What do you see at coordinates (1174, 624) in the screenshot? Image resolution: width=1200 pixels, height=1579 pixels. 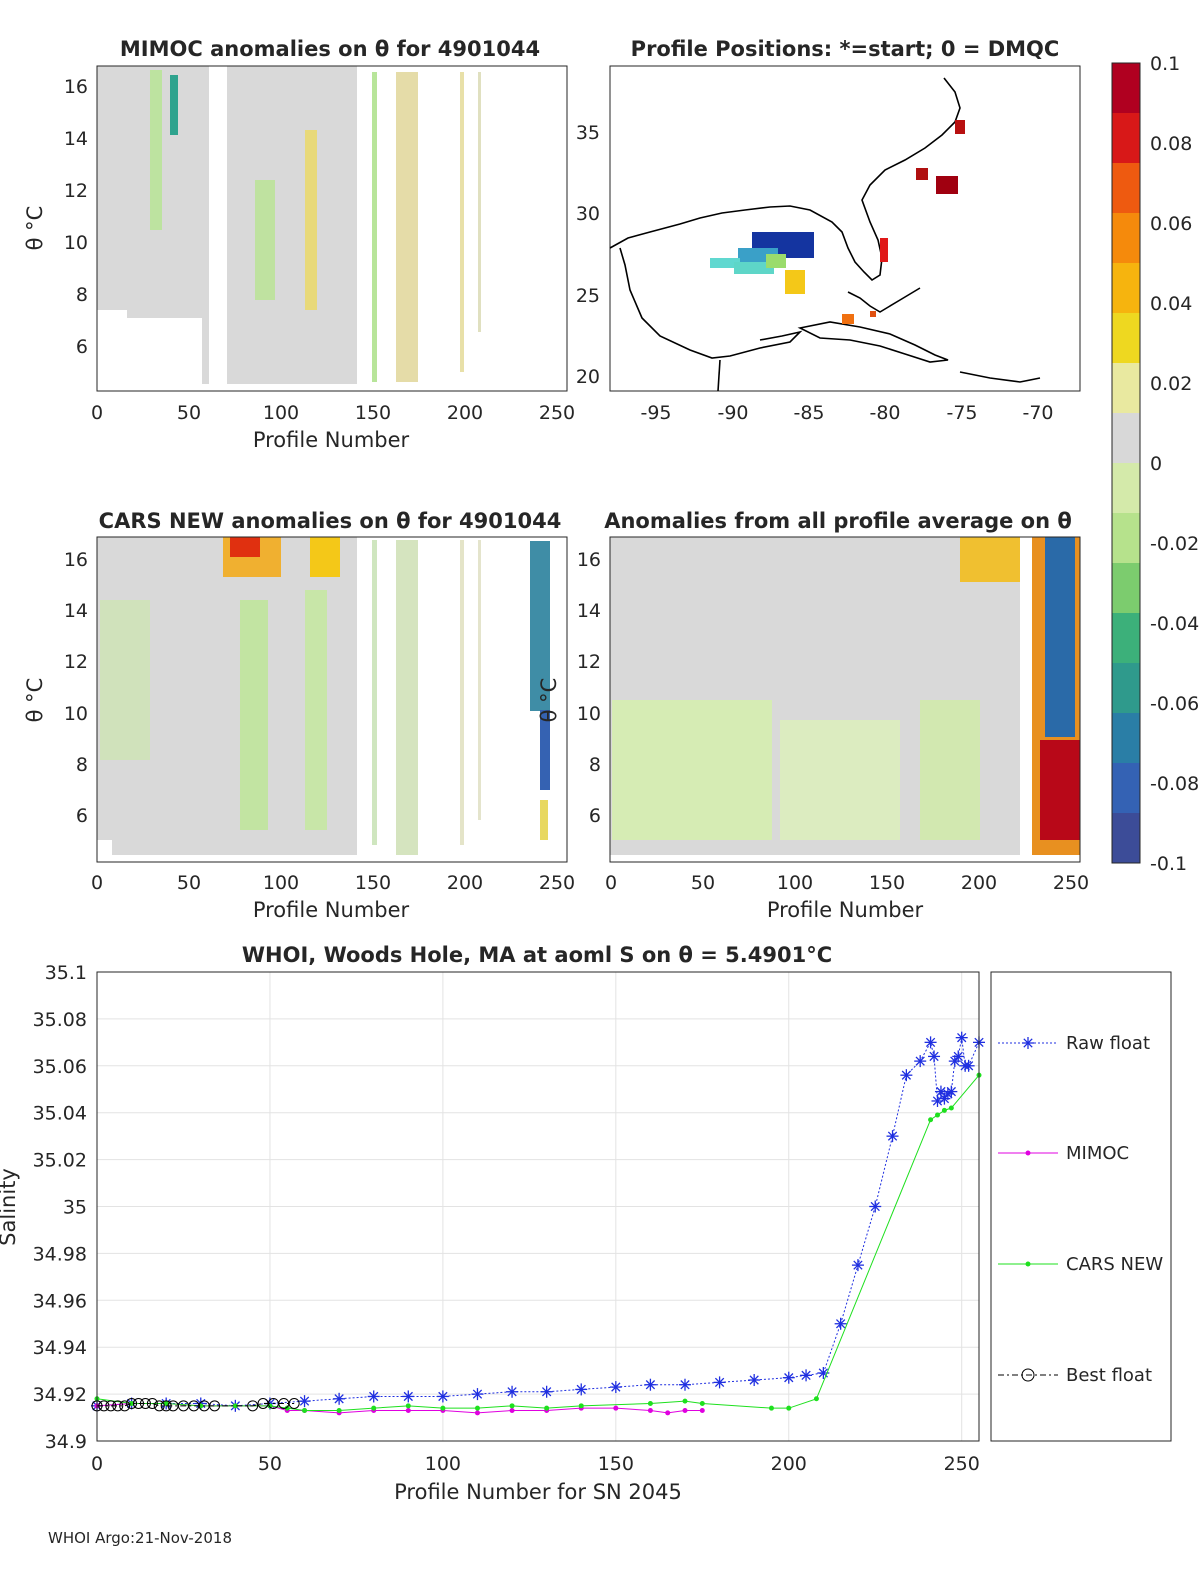 I see `colorbar-tick-label: -0.04` at bounding box center [1174, 624].